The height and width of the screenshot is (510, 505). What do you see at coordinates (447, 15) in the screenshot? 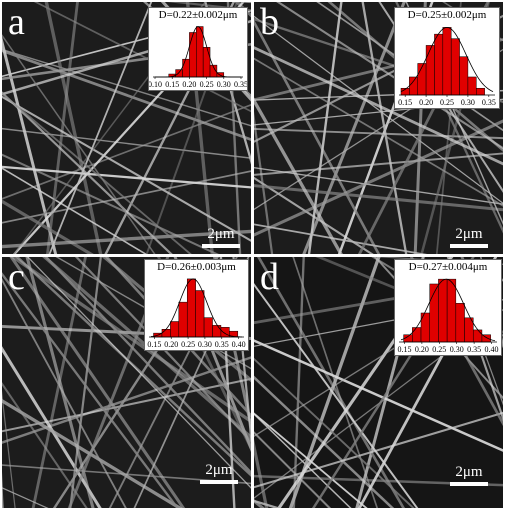
I see `mean-diameter-label: D=0.25±0.002μm` at bounding box center [447, 15].